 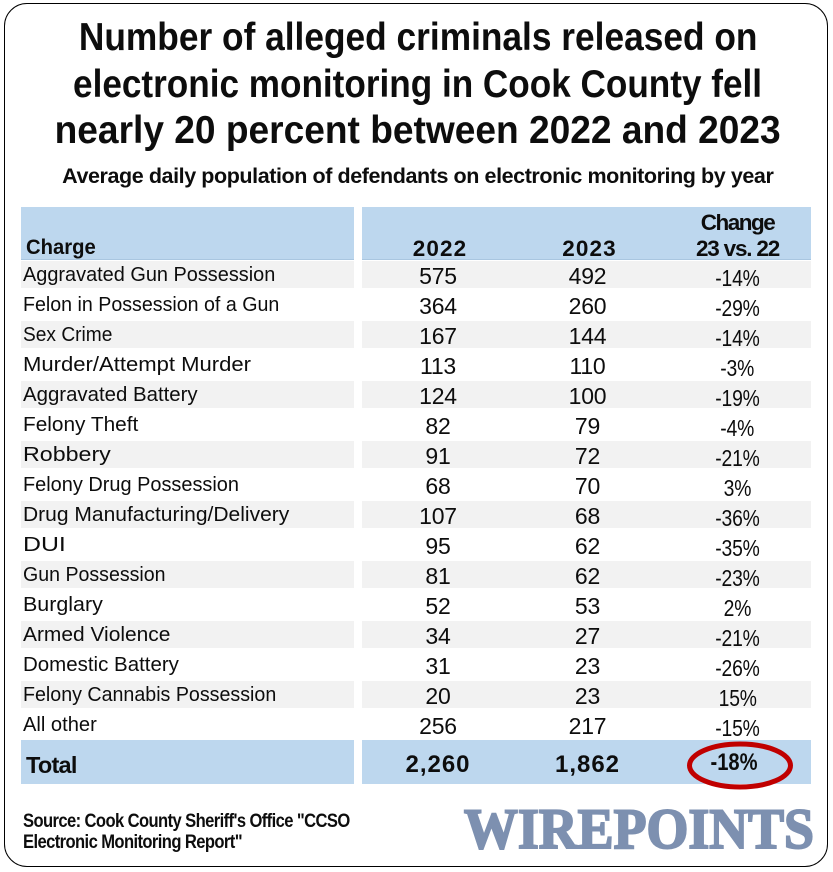 What do you see at coordinates (639, 829) in the screenshot?
I see `svg-text: WIREPOINTS` at bounding box center [639, 829].